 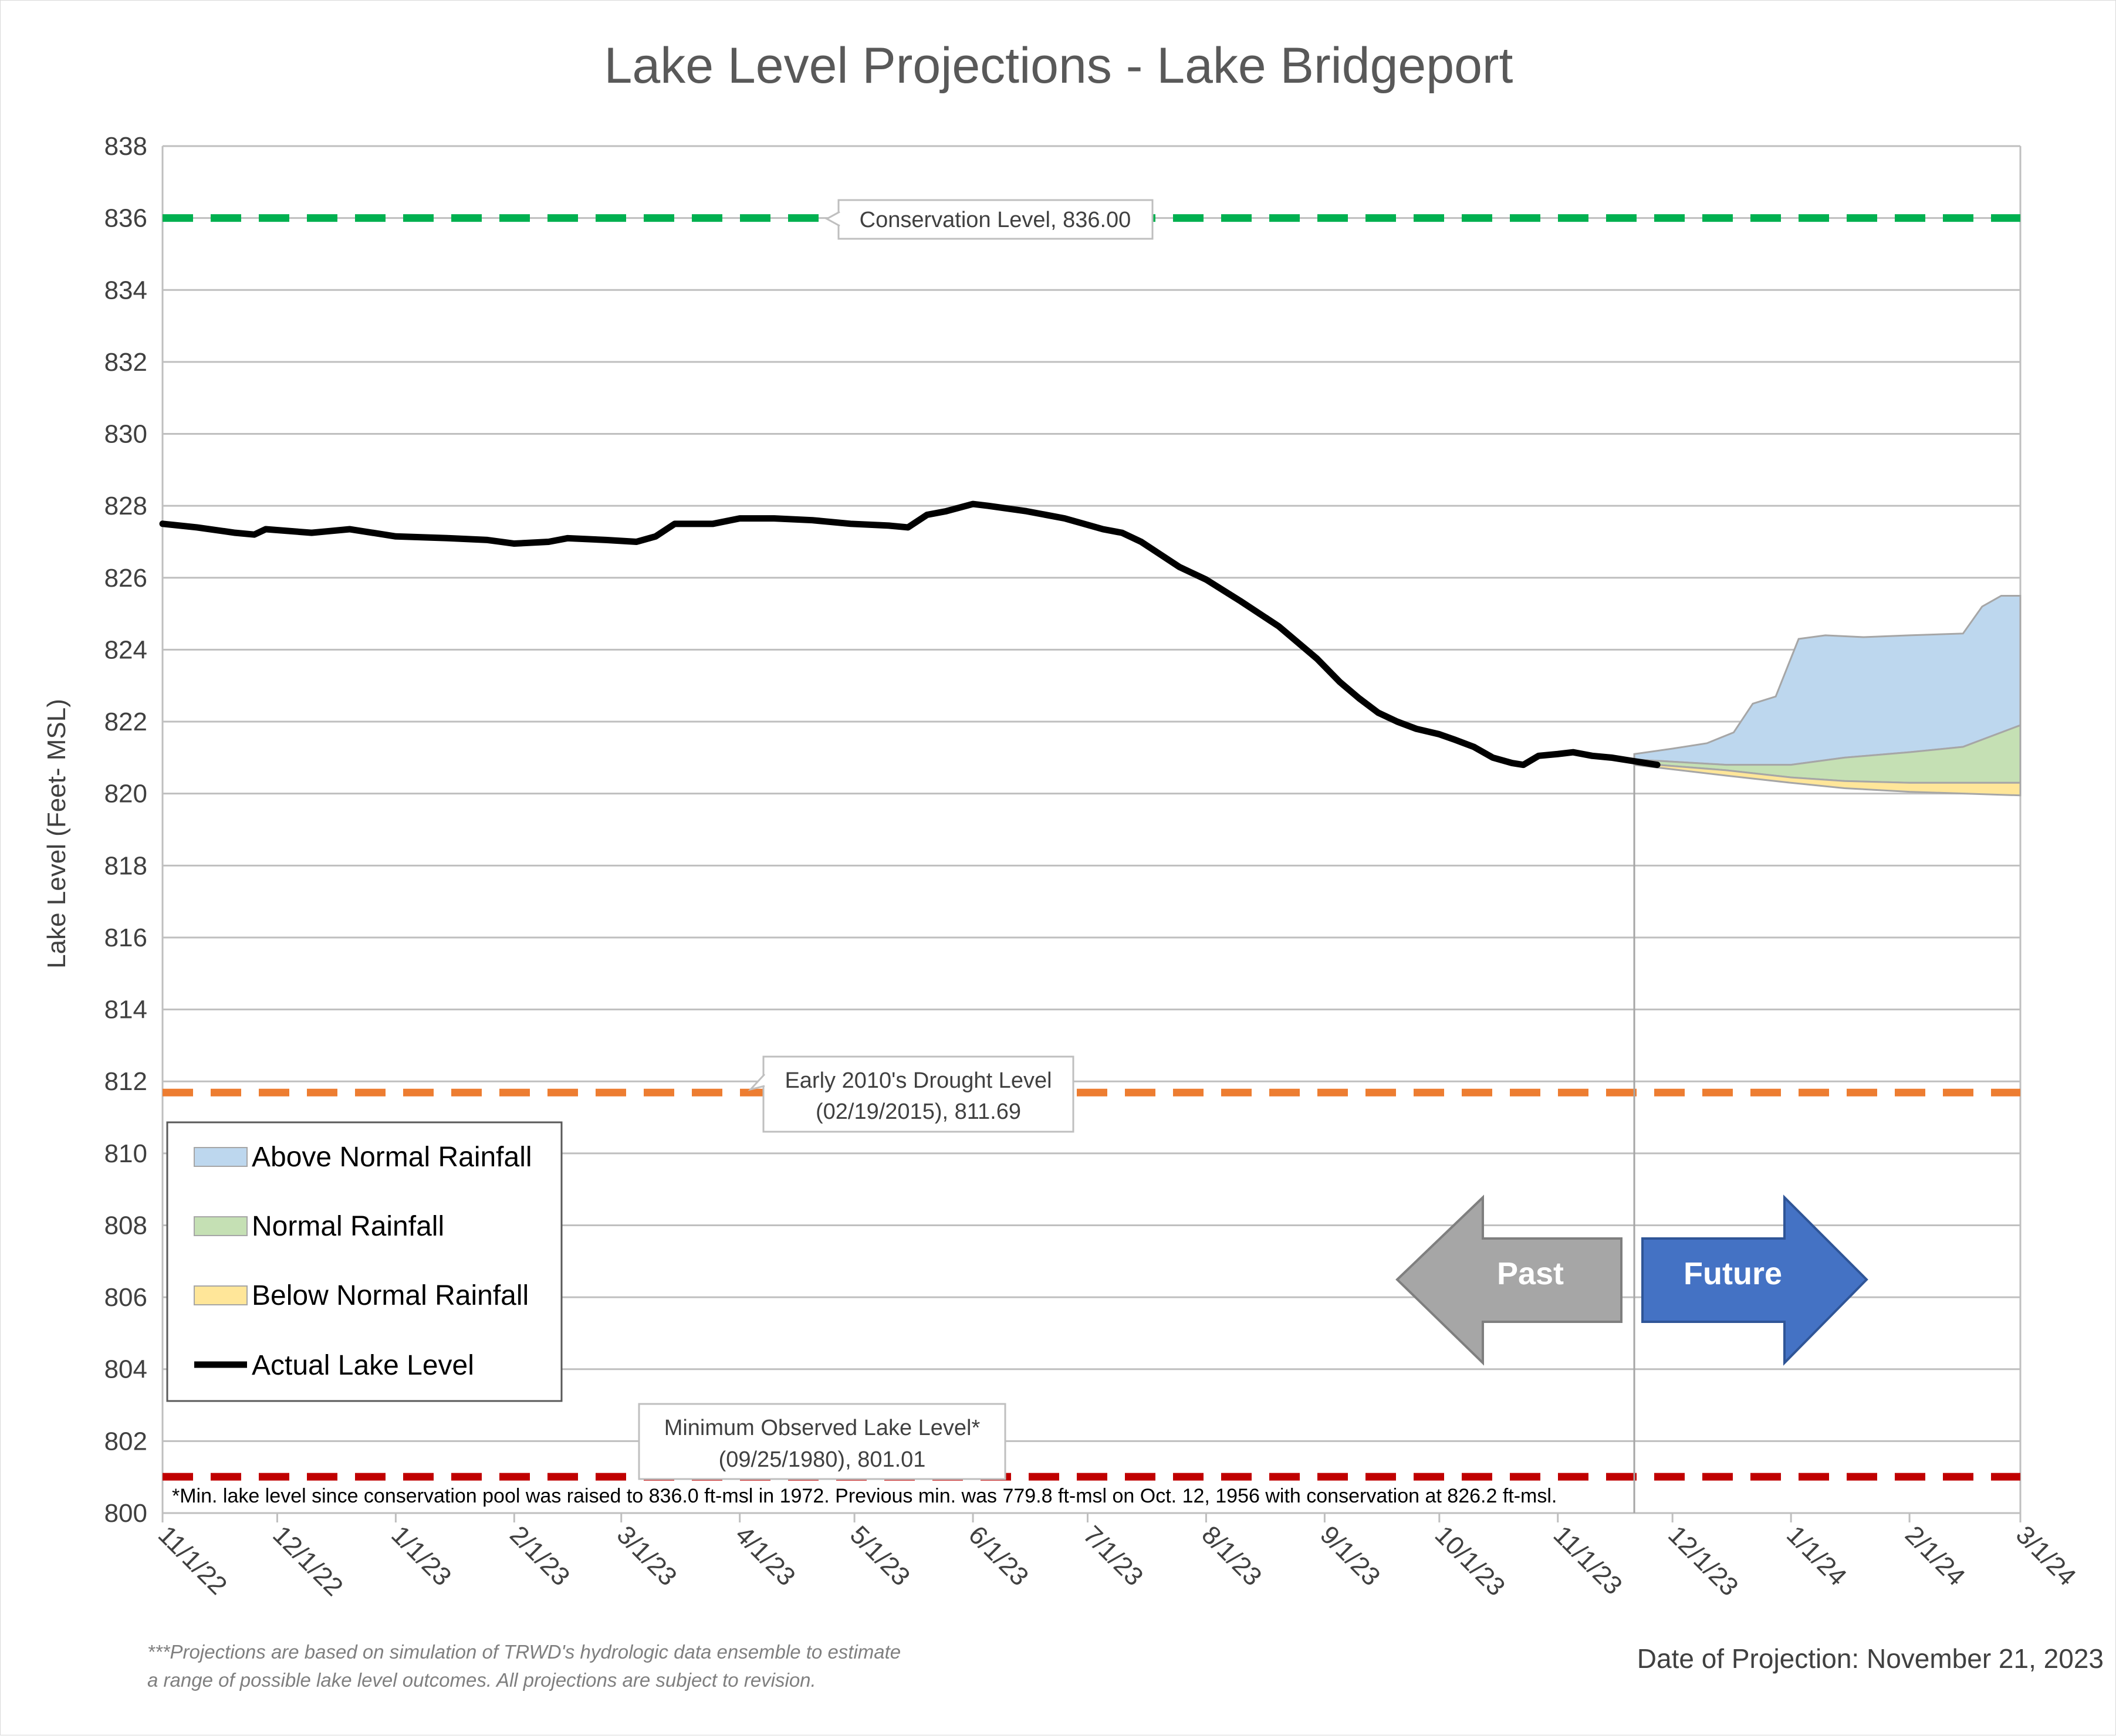 I want to click on band-above-normal, so click(x=1827, y=680).